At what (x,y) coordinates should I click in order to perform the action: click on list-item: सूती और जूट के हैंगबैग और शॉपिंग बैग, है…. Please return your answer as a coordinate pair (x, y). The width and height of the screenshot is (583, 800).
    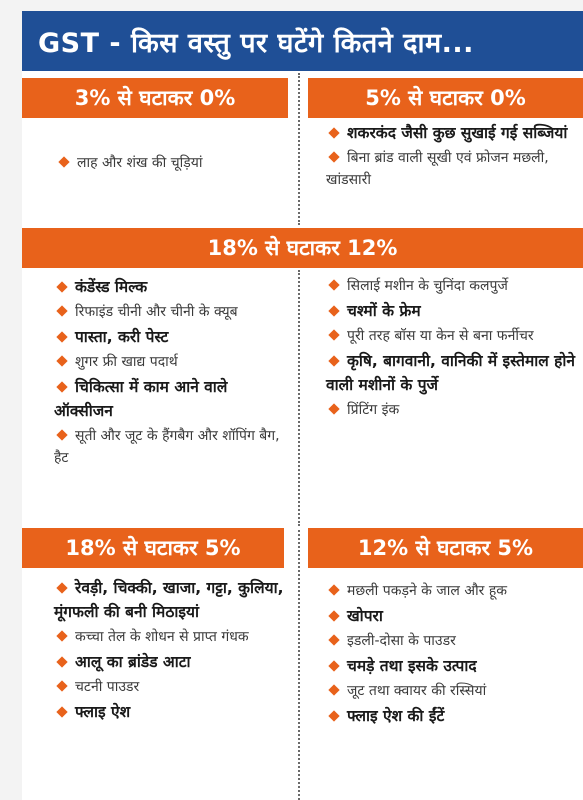
    Looking at the image, I should click on (170, 447).